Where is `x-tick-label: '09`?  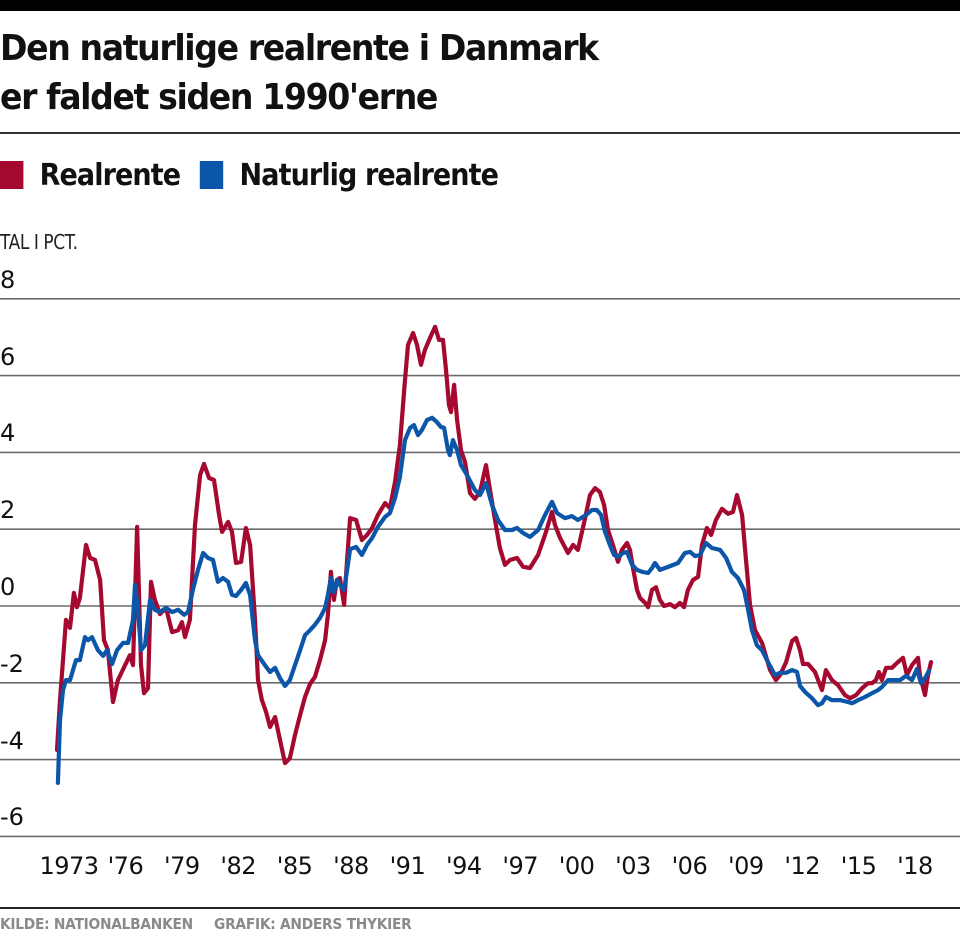
x-tick-label: '09 is located at coordinates (745, 866).